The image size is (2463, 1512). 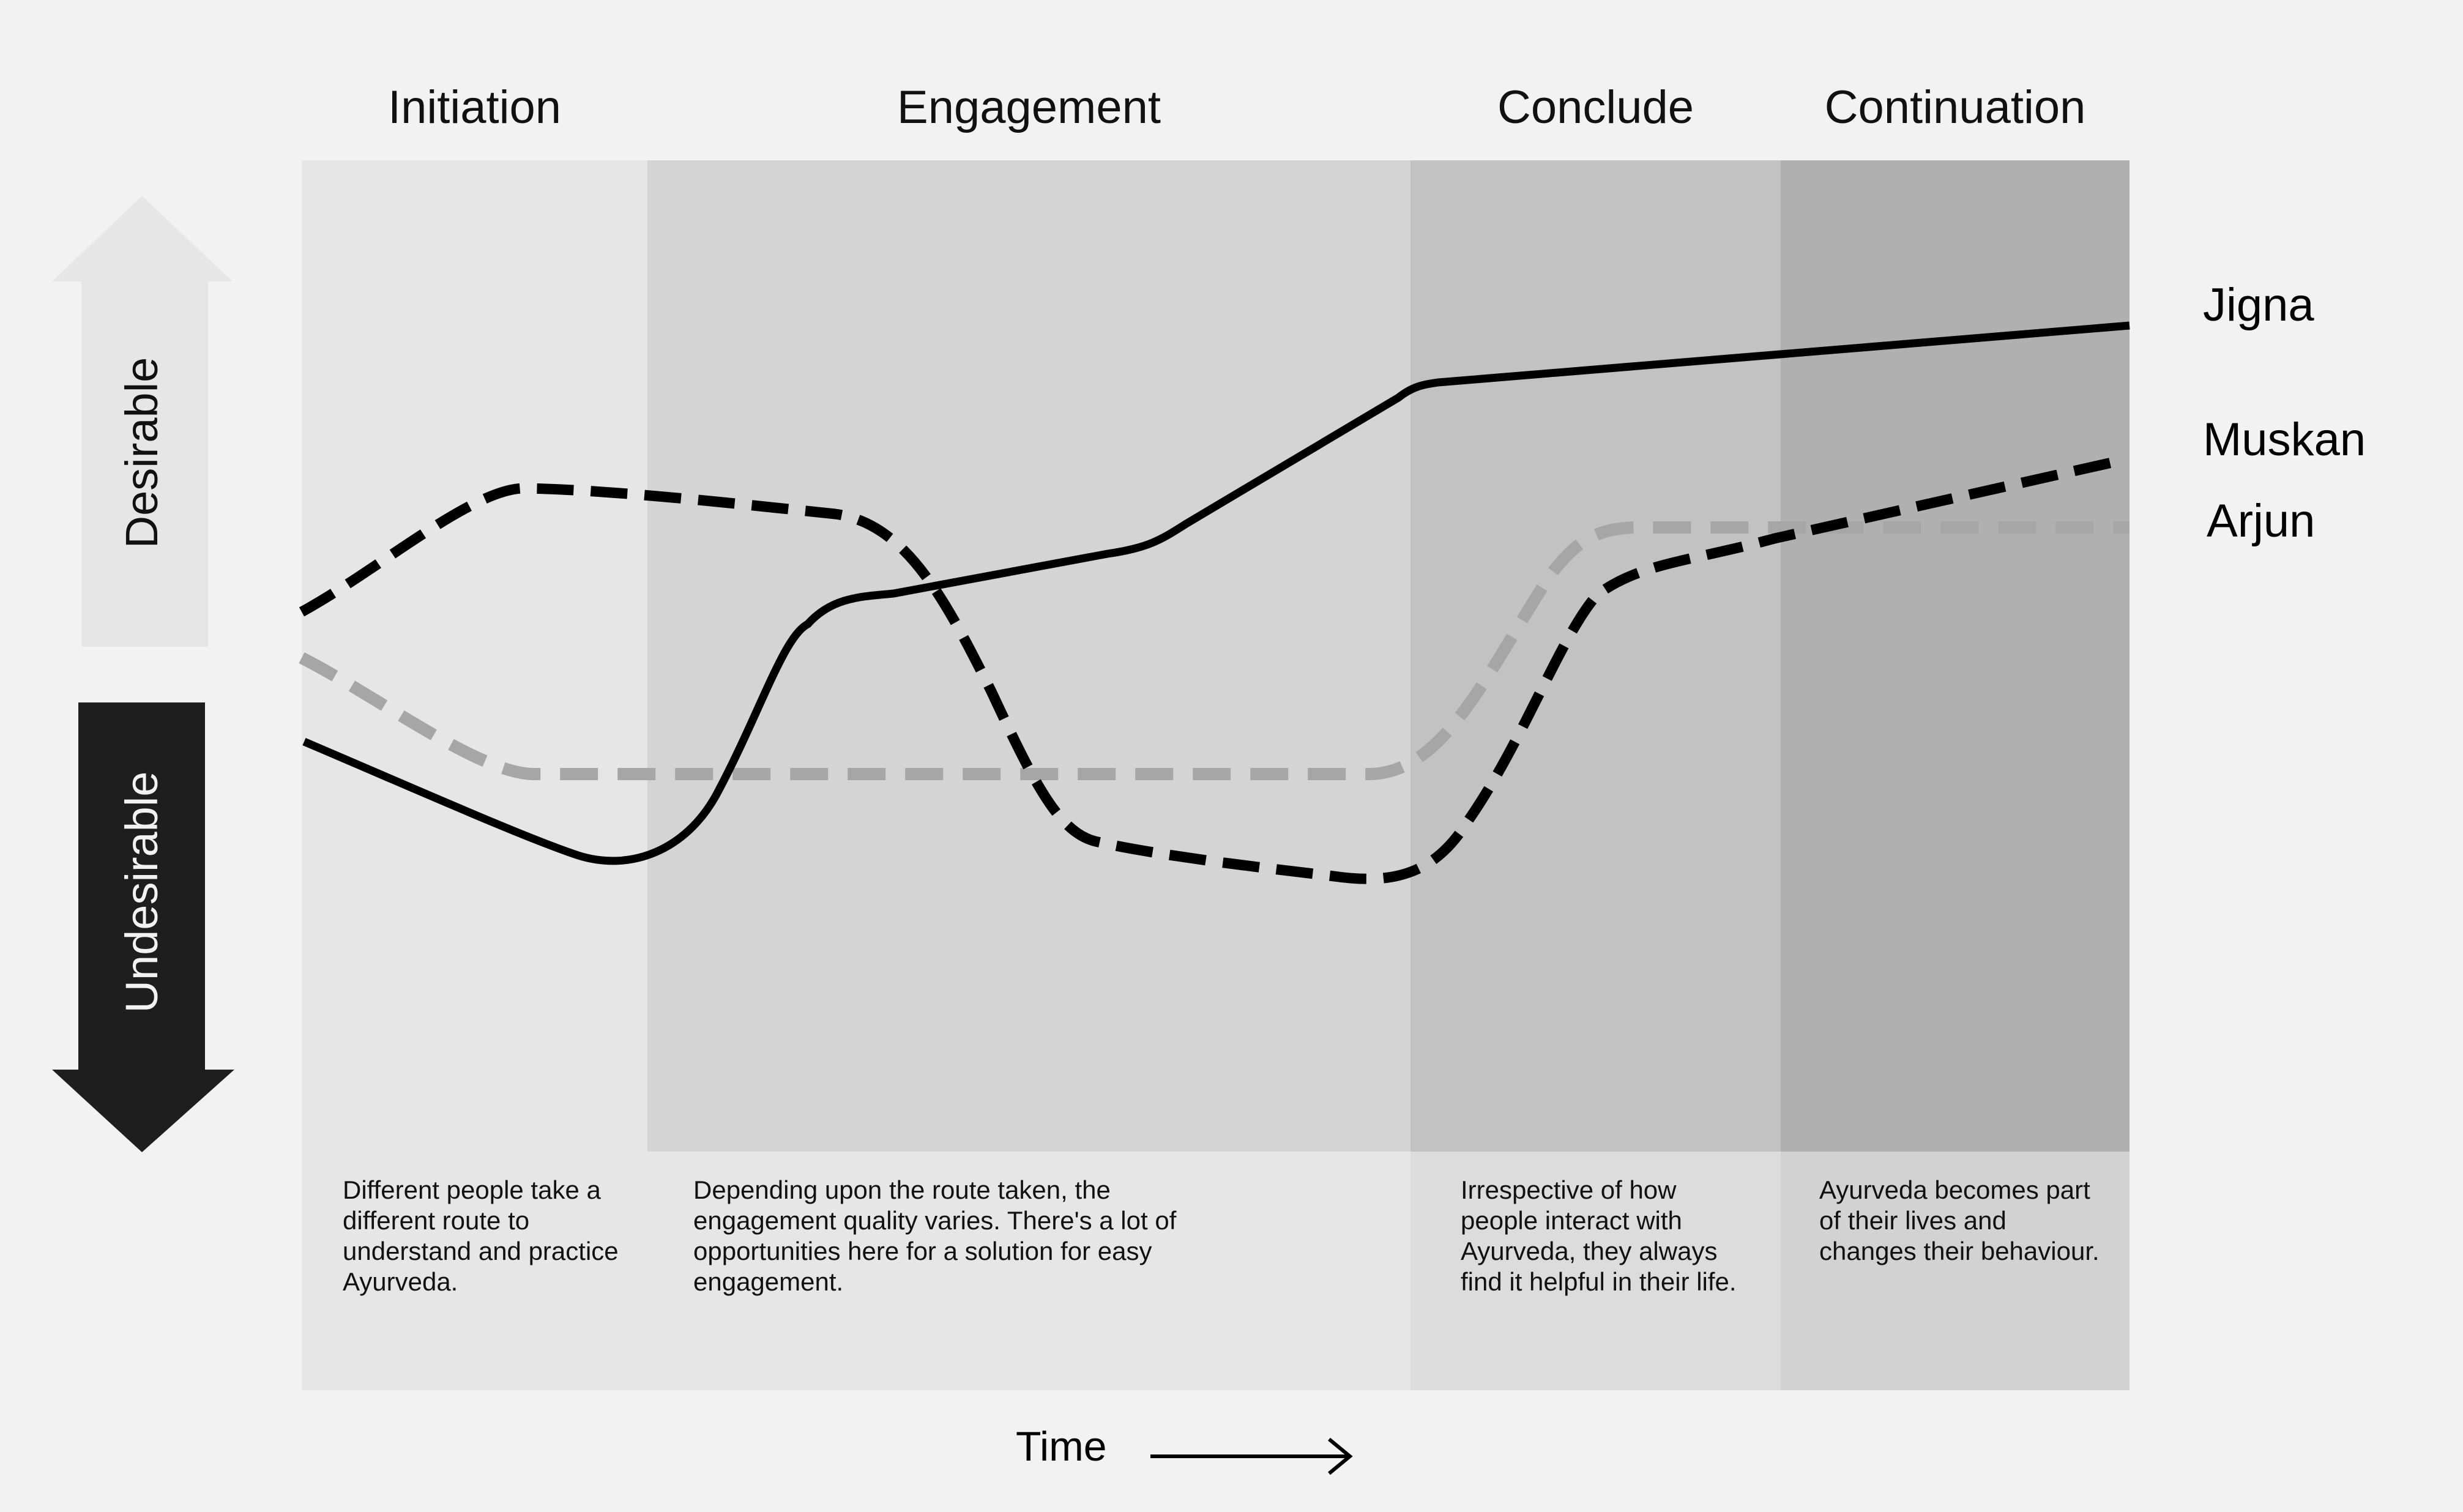 I want to click on phase-title-engagement: Engagement, so click(x=1029, y=107).